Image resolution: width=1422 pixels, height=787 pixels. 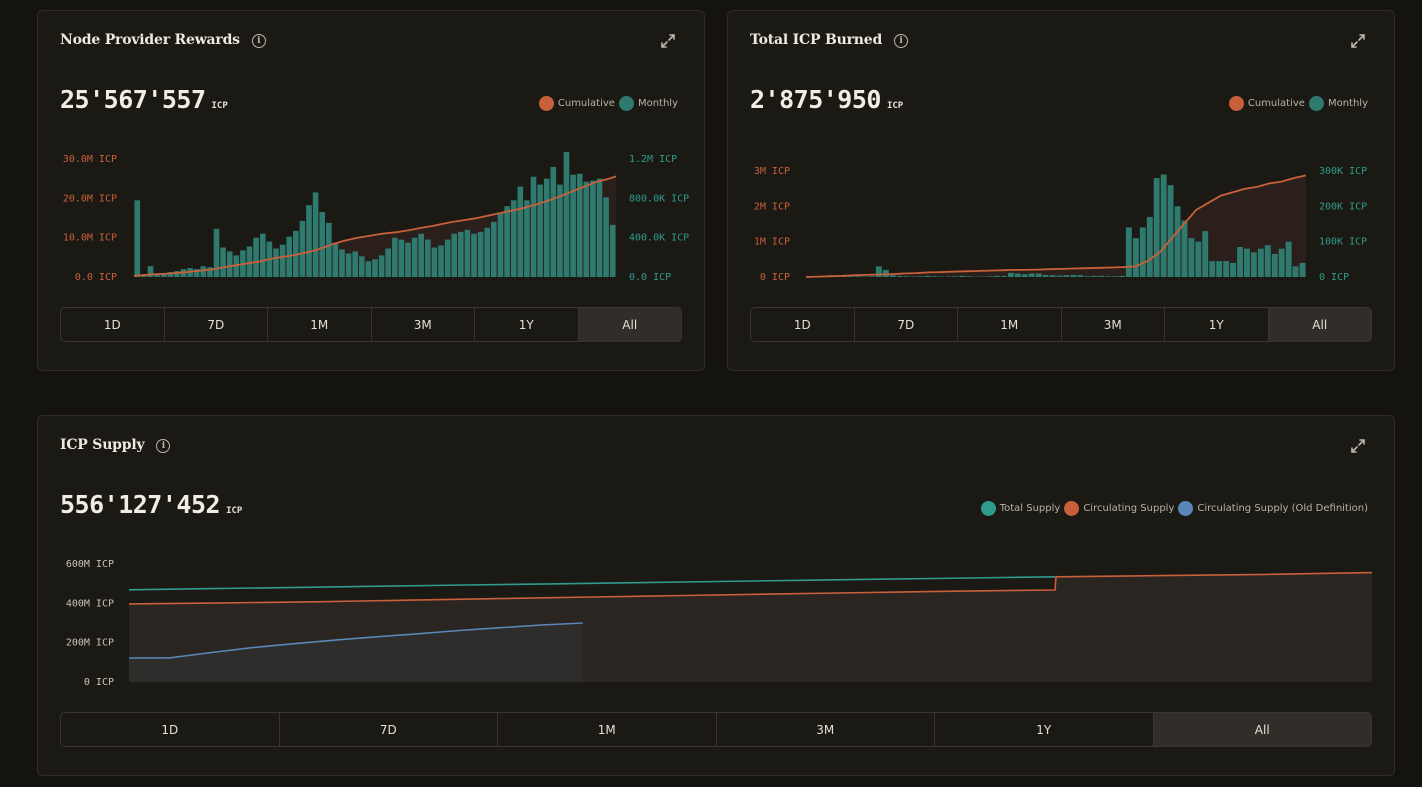 What do you see at coordinates (648, 103) in the screenshot?
I see `legend-monthly: Monthly` at bounding box center [648, 103].